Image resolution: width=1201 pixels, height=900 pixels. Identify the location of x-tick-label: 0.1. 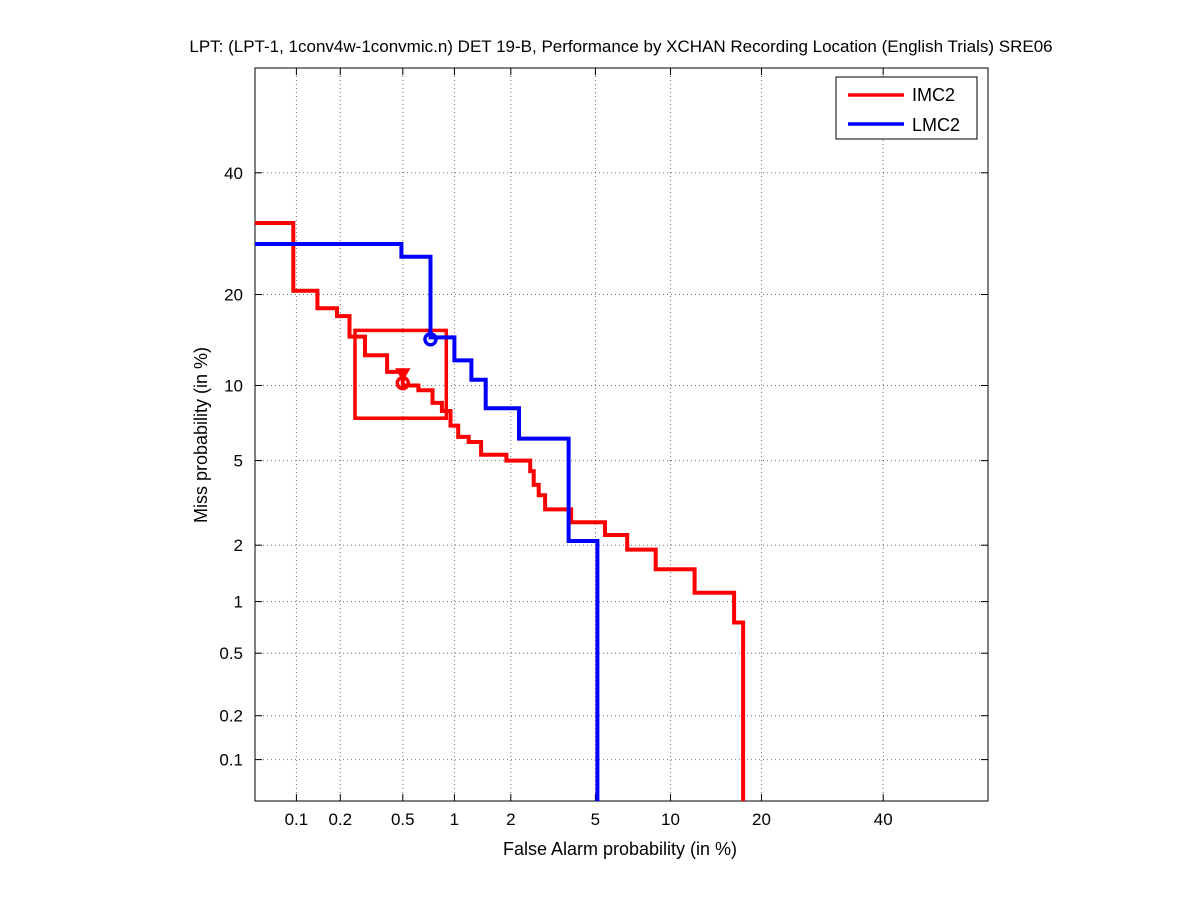
(297, 819).